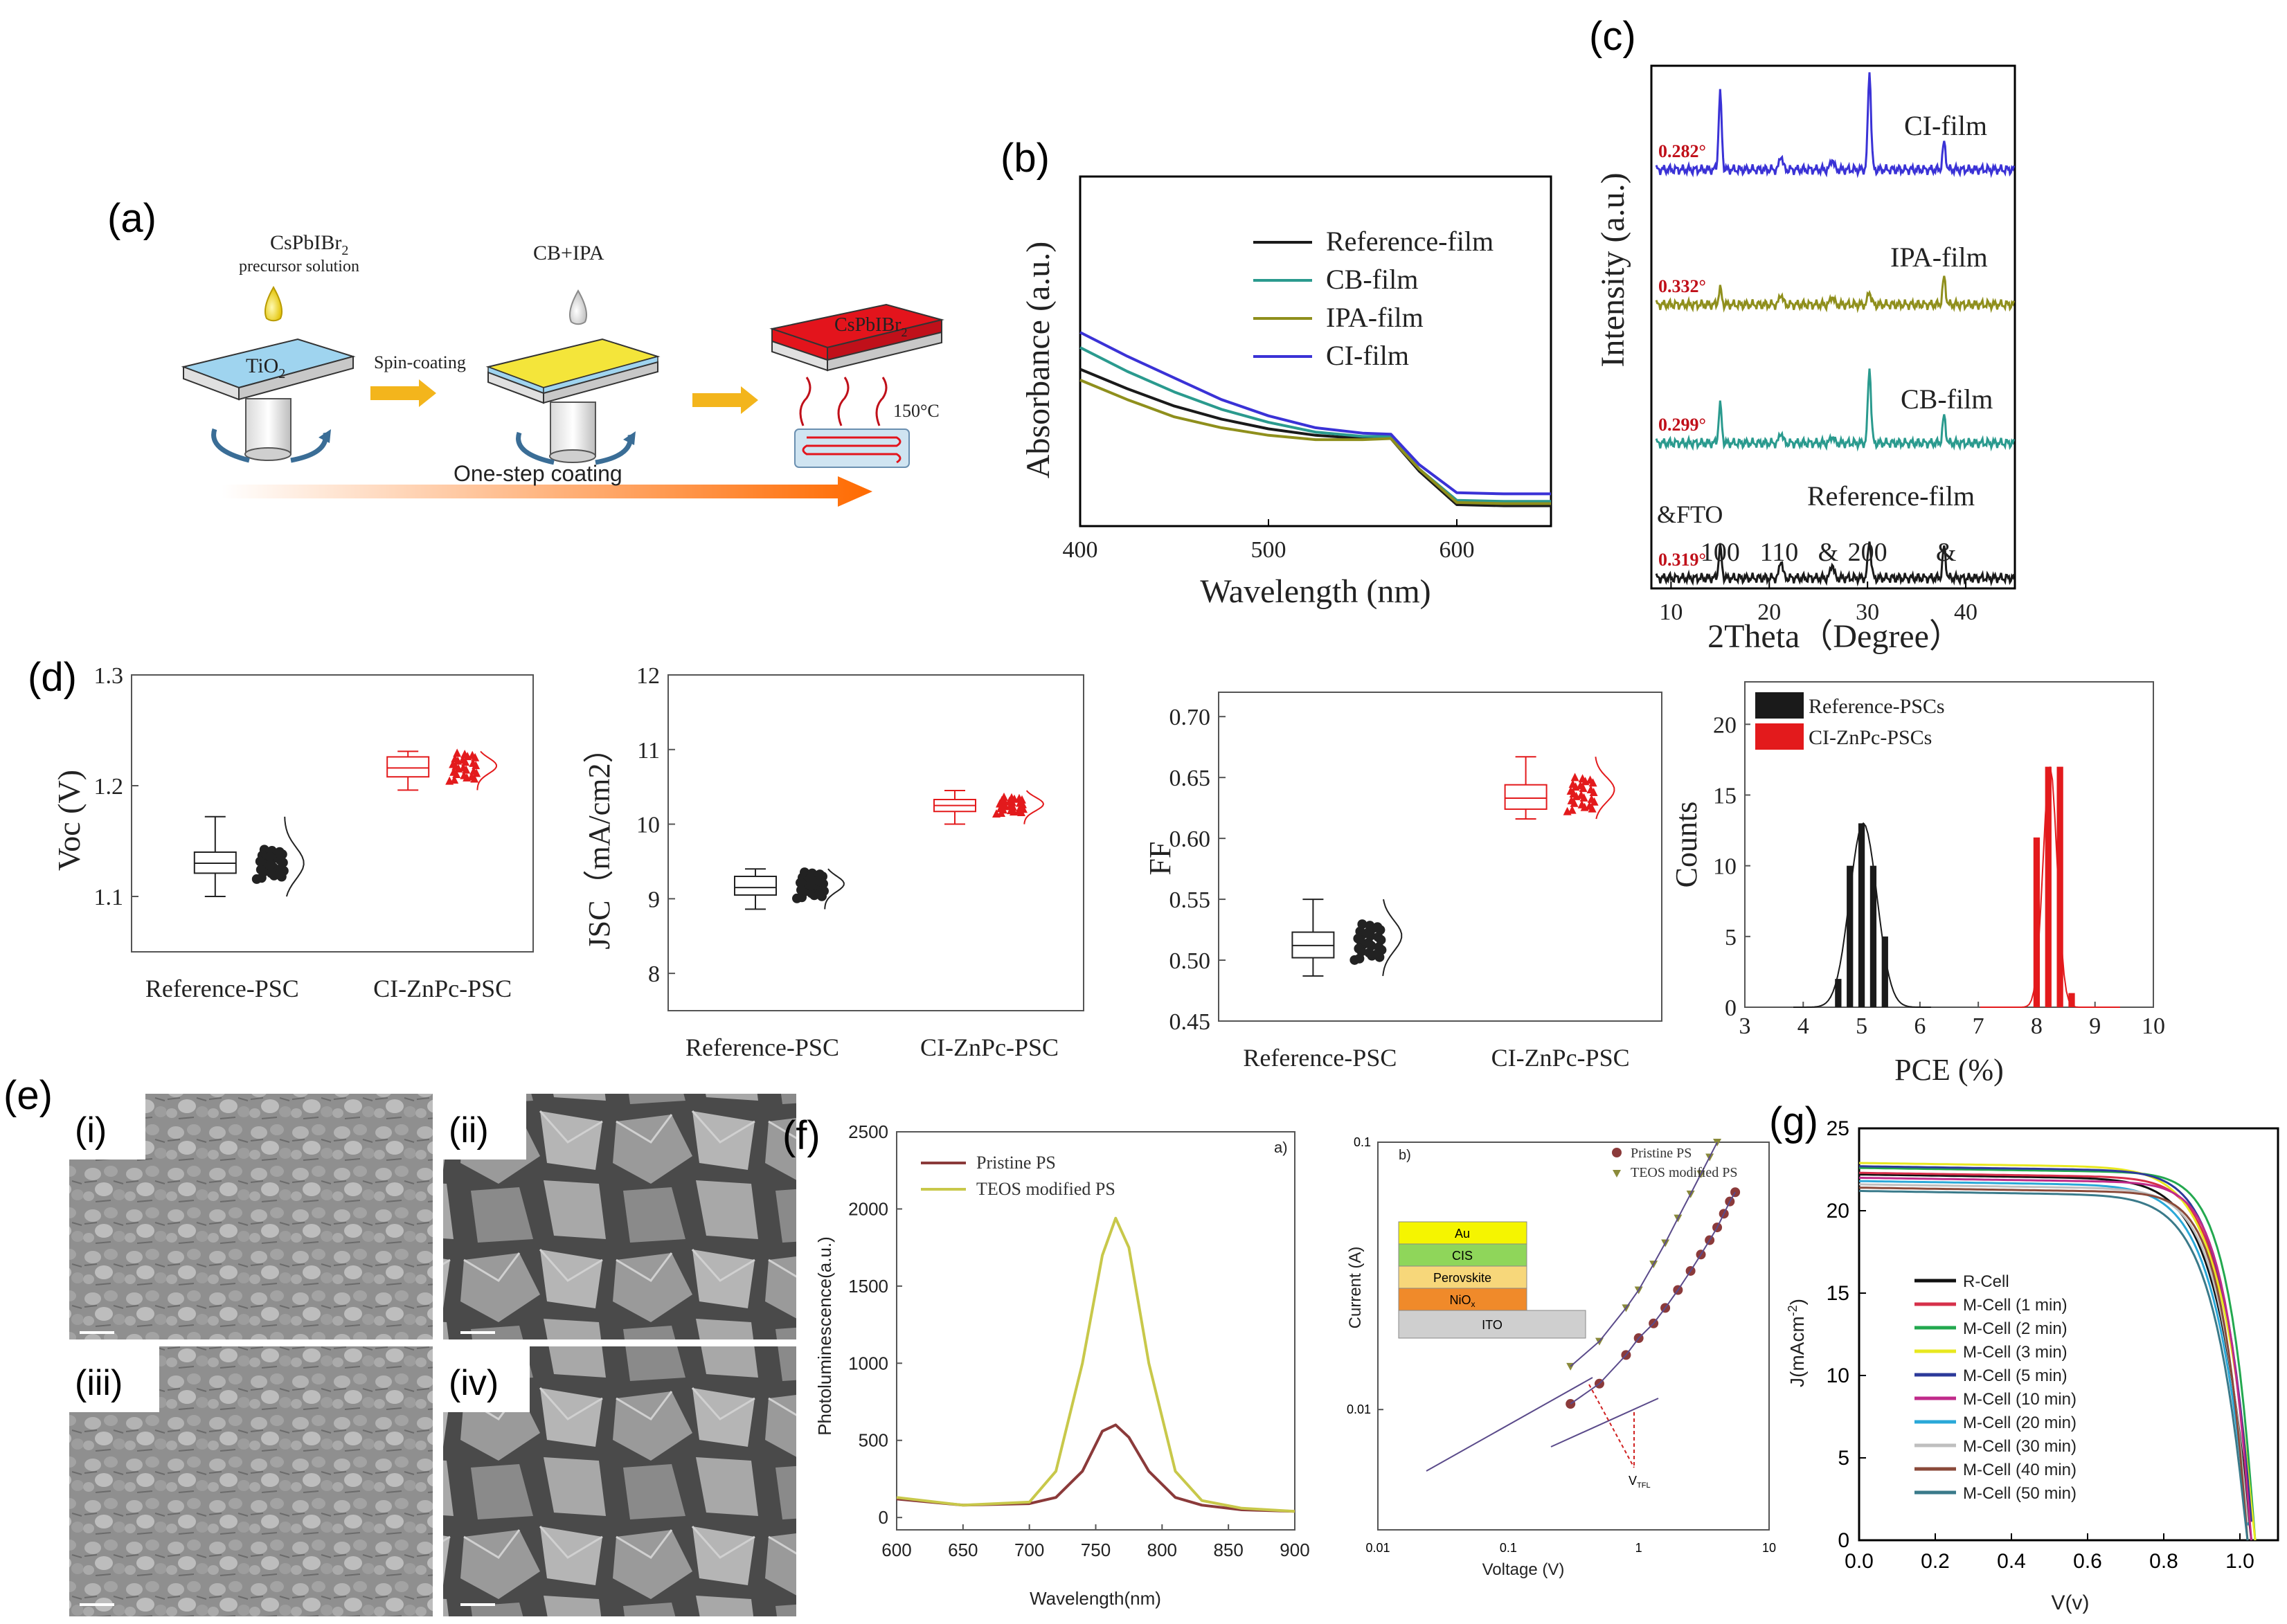  I want to click on xlabel-f2: Voltage (V), so click(1523, 1569).